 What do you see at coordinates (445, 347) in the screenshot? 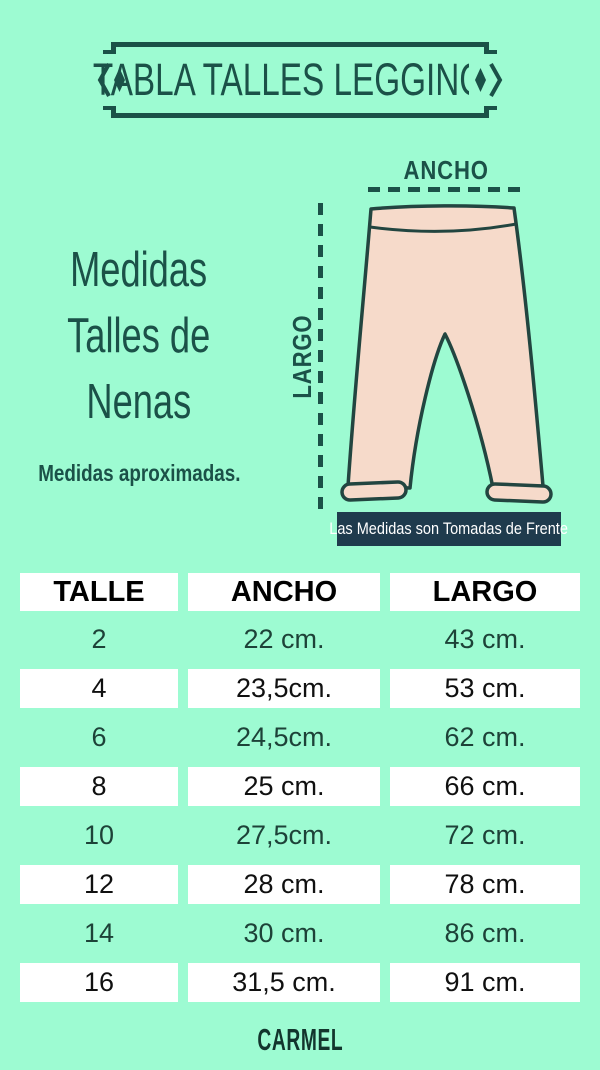
I see `leggings-body` at bounding box center [445, 347].